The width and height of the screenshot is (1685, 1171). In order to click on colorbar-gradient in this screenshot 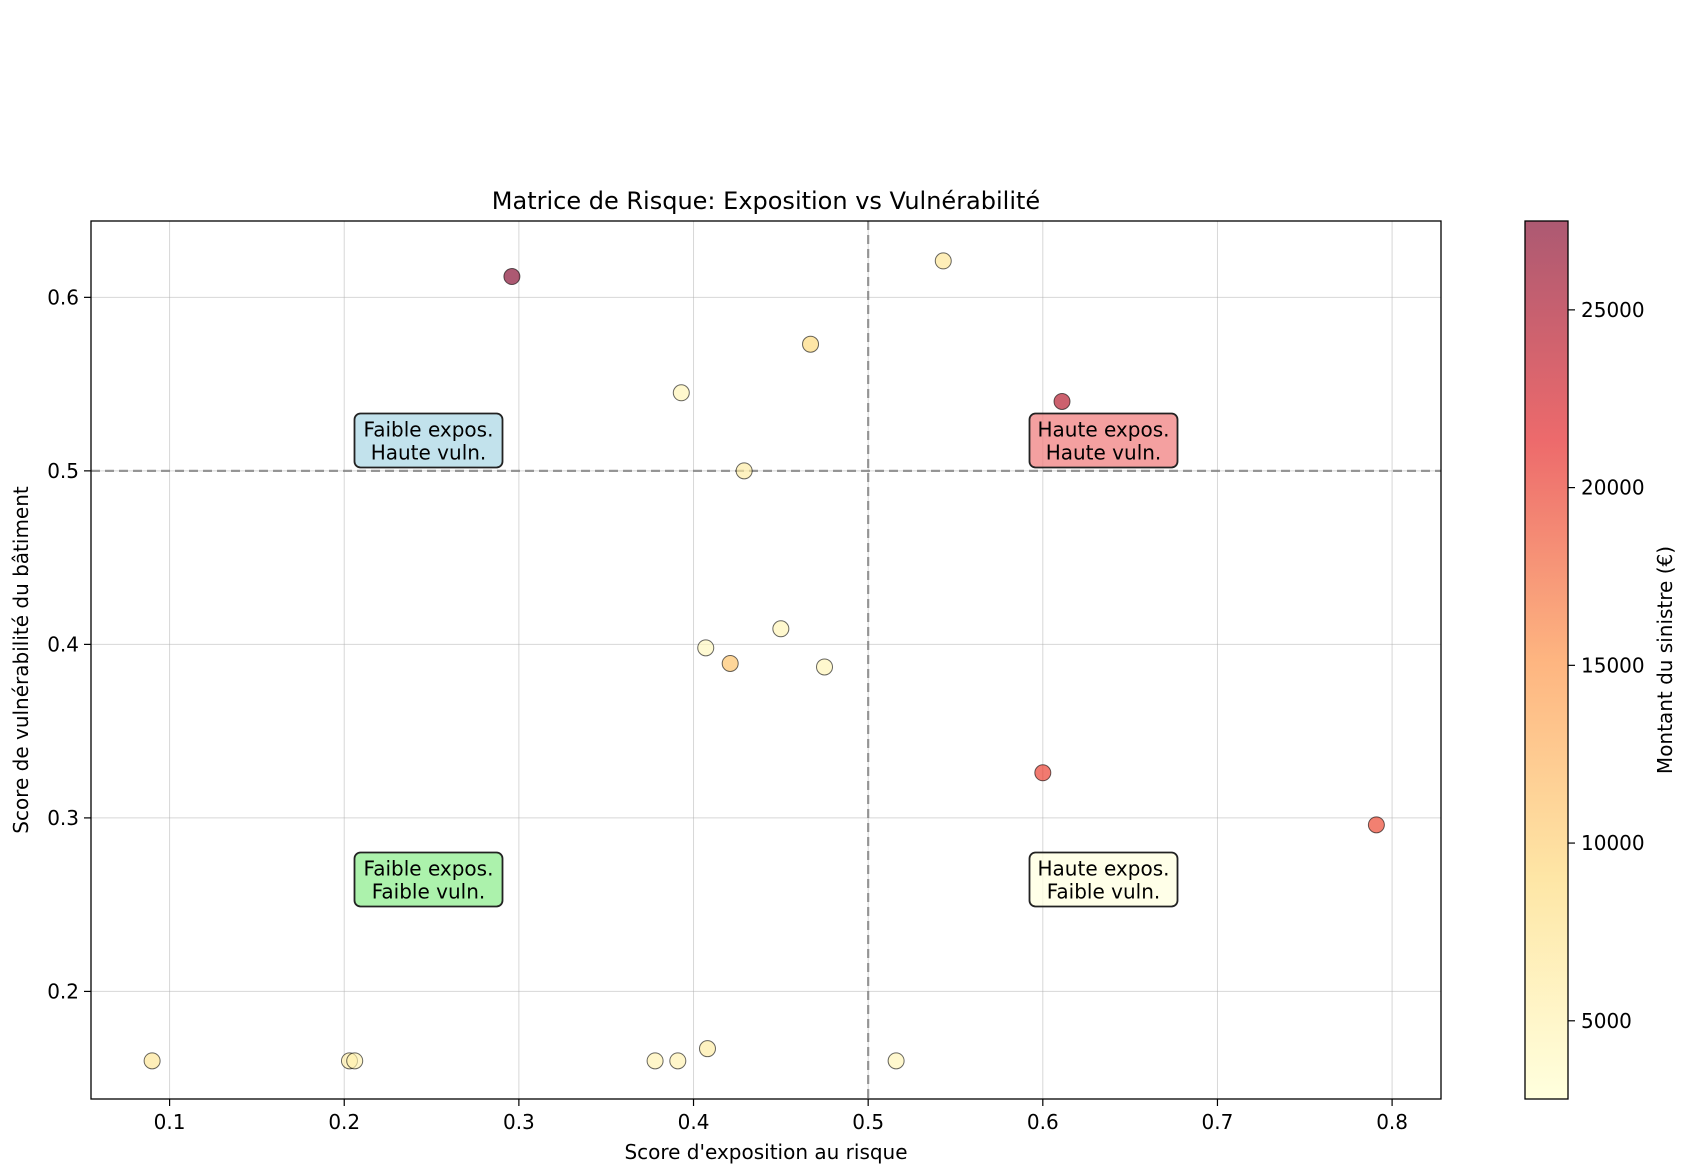, I will do `click(1546, 660)`.